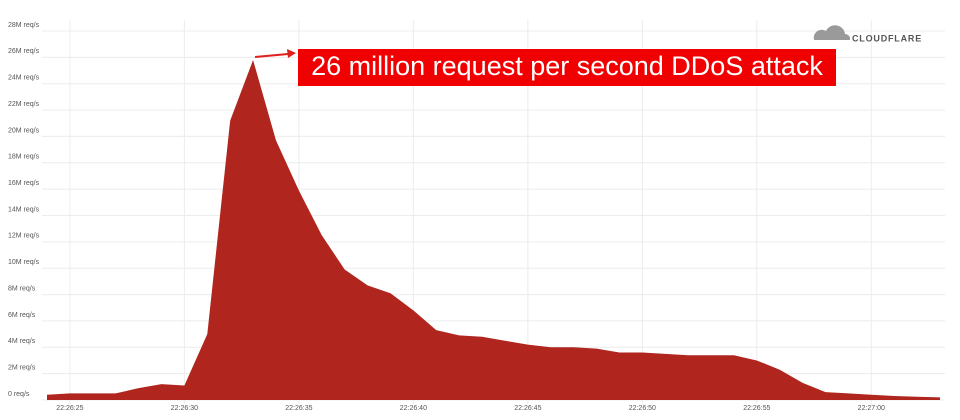 Image resolution: width=960 pixels, height=420 pixels. Describe the element at coordinates (19, 394) in the screenshot. I see `y-tick-label: 0 req/s` at that location.